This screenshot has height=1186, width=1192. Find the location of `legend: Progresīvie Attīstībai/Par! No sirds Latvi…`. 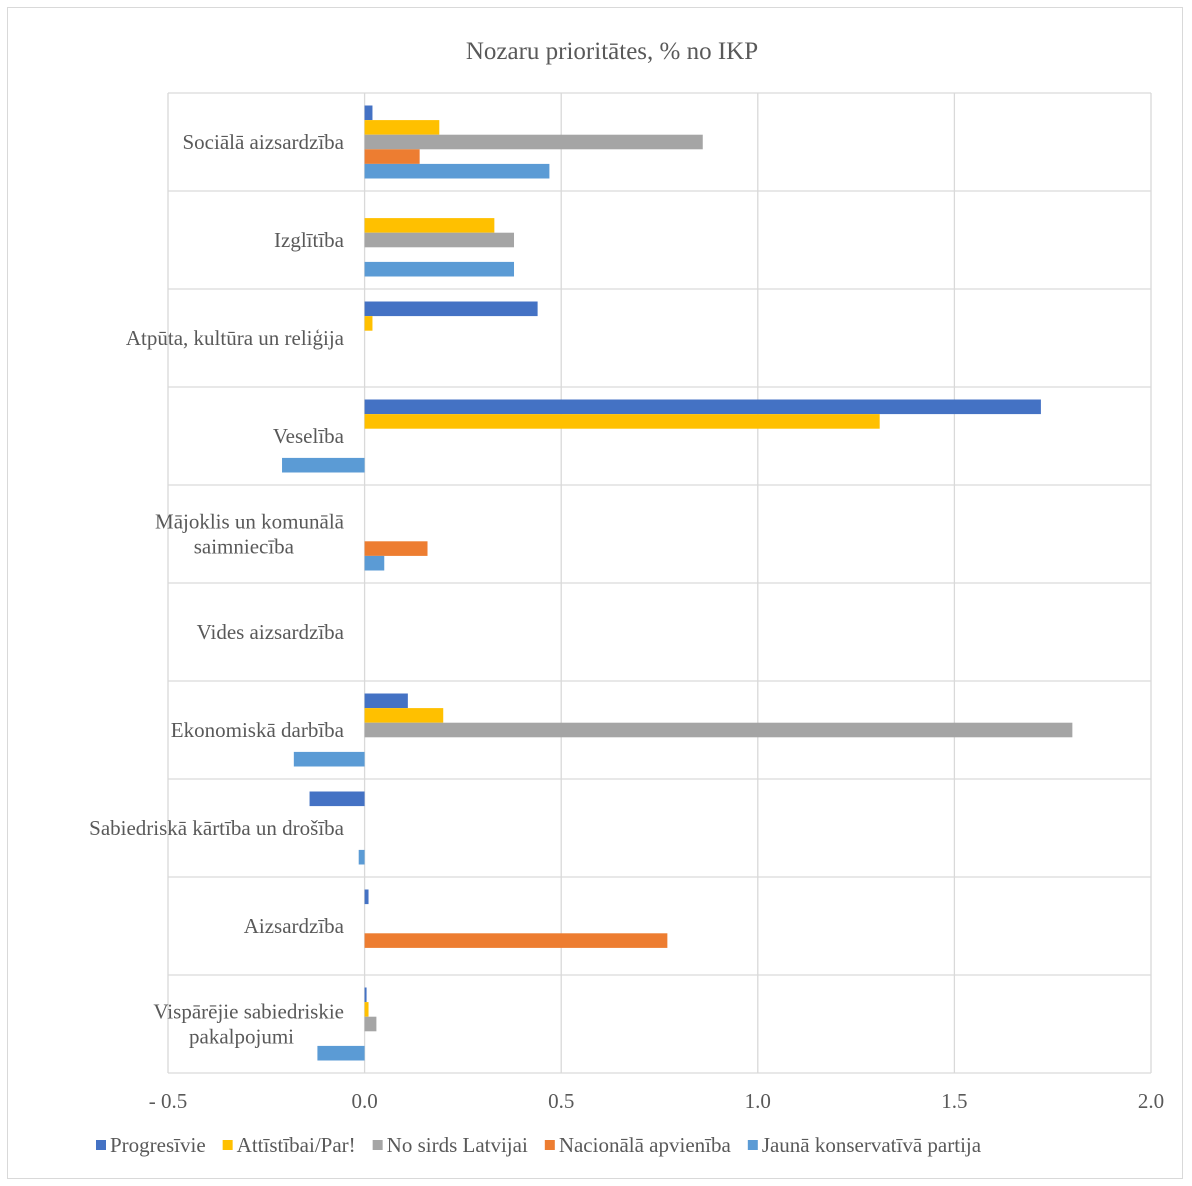

legend: Progresīvie Attīstībai/Par! No sirds Latvi… is located at coordinates (539, 1145).